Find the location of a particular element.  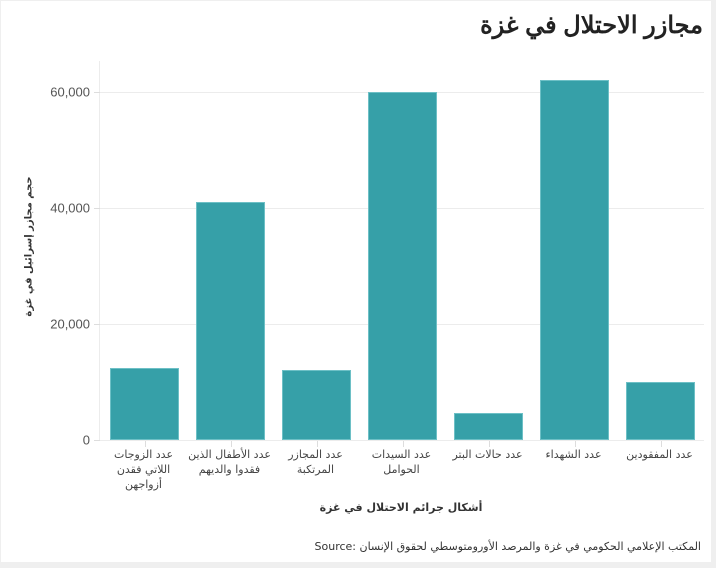

x-tick-label: عدد المفقودين is located at coordinates (659, 454).